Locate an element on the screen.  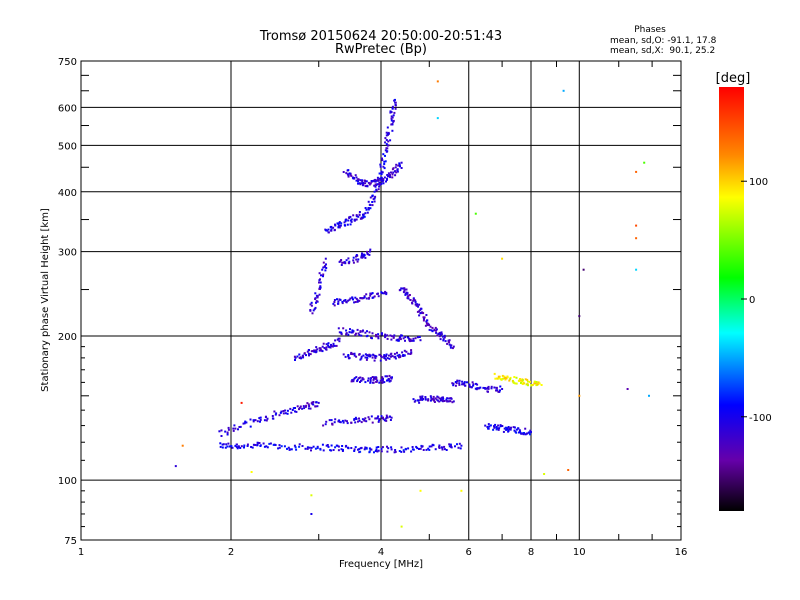
y-tick-label: 200 is located at coordinates (67, 337).